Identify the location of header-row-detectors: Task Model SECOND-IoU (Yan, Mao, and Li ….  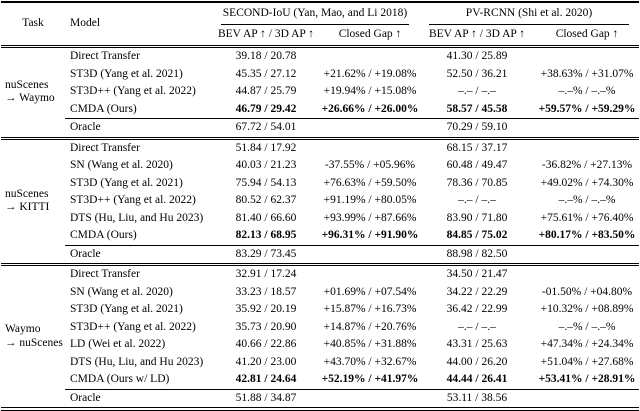
(320, 15).